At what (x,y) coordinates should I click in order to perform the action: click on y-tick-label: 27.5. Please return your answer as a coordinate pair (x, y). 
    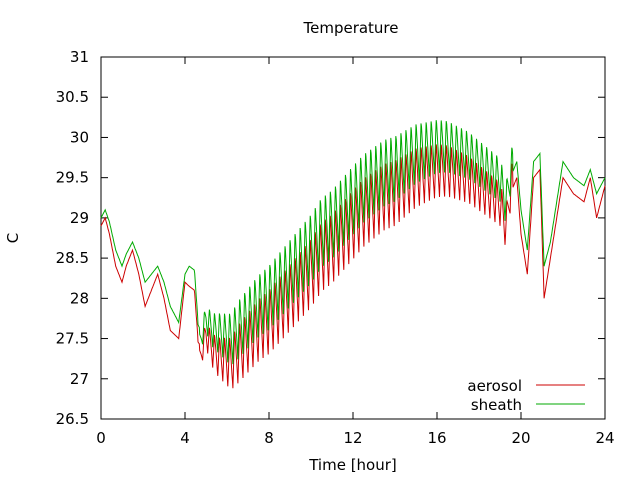
    Looking at the image, I should click on (72, 339).